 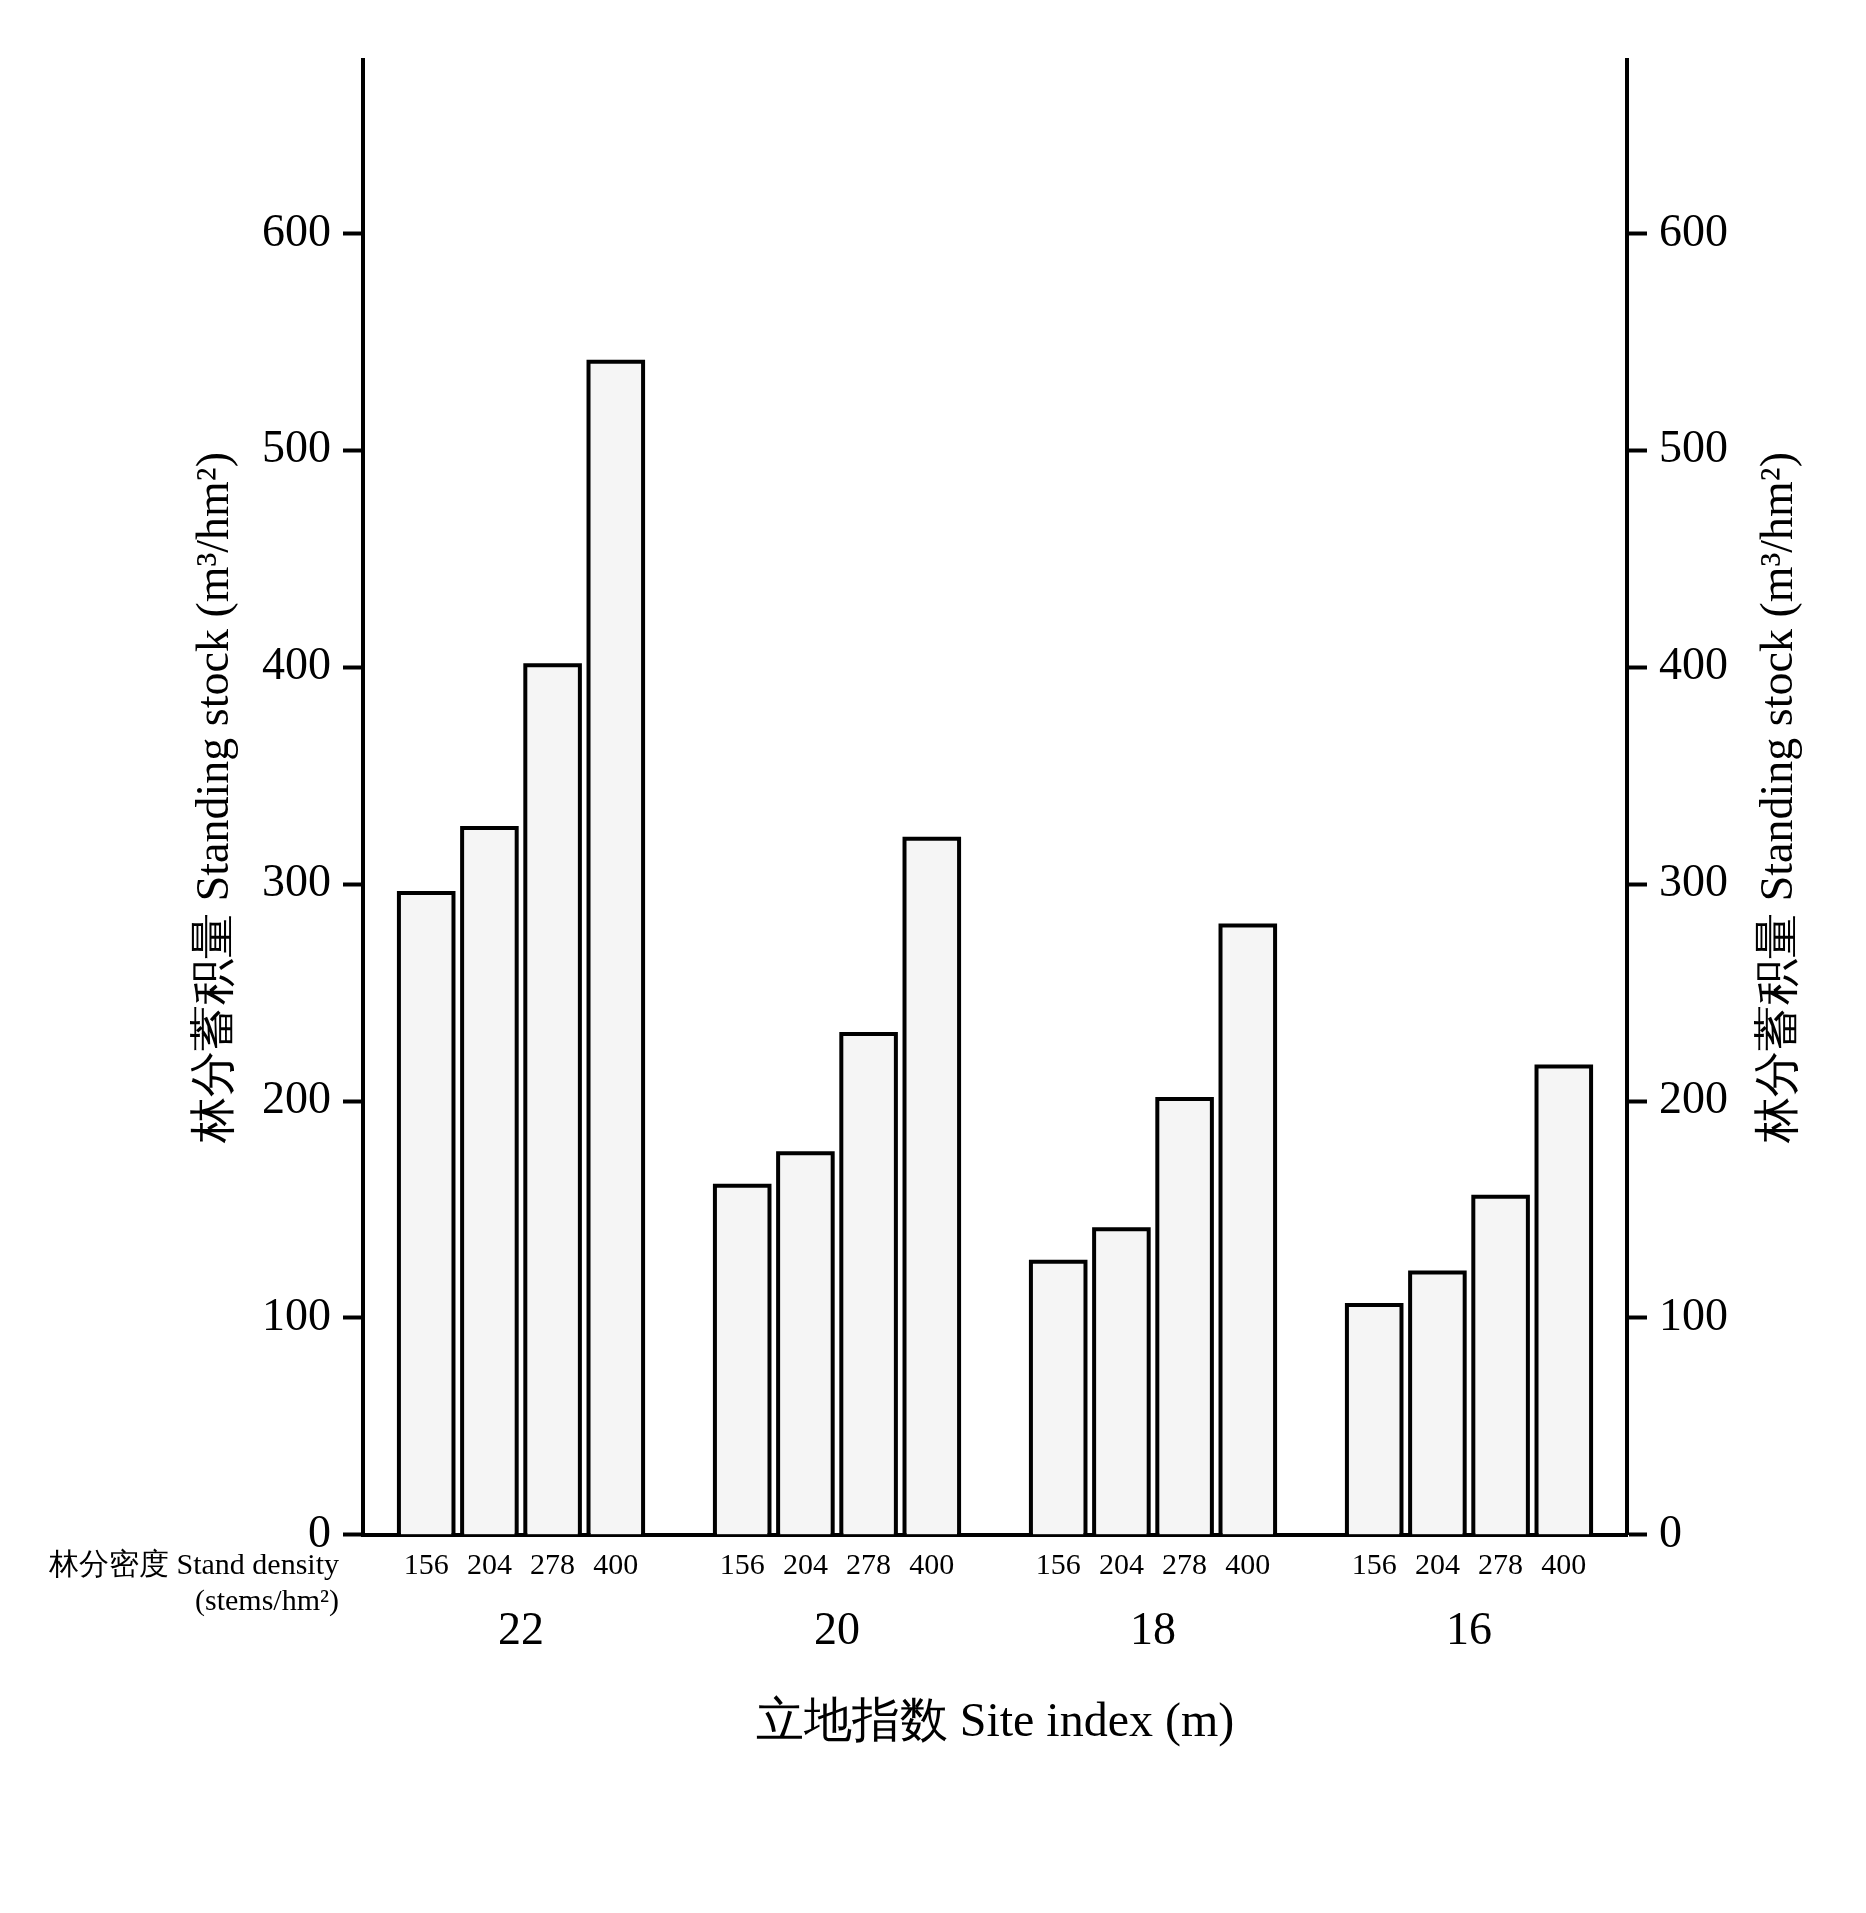 I want to click on y2-tick-label: 0, so click(x=1670, y=1531).